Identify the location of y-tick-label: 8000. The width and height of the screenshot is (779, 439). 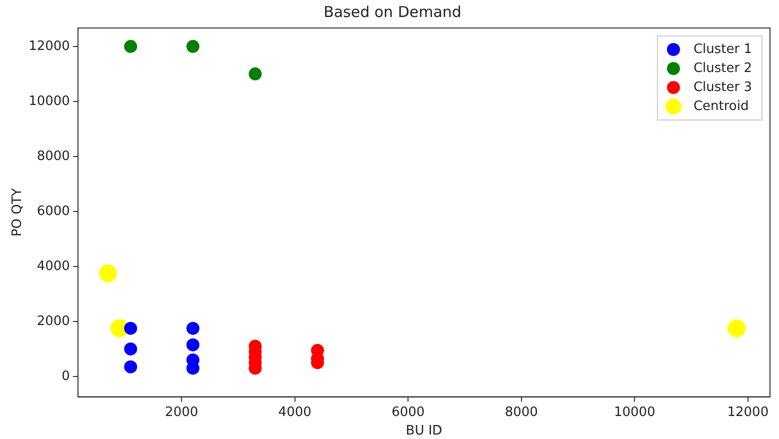
(53, 156).